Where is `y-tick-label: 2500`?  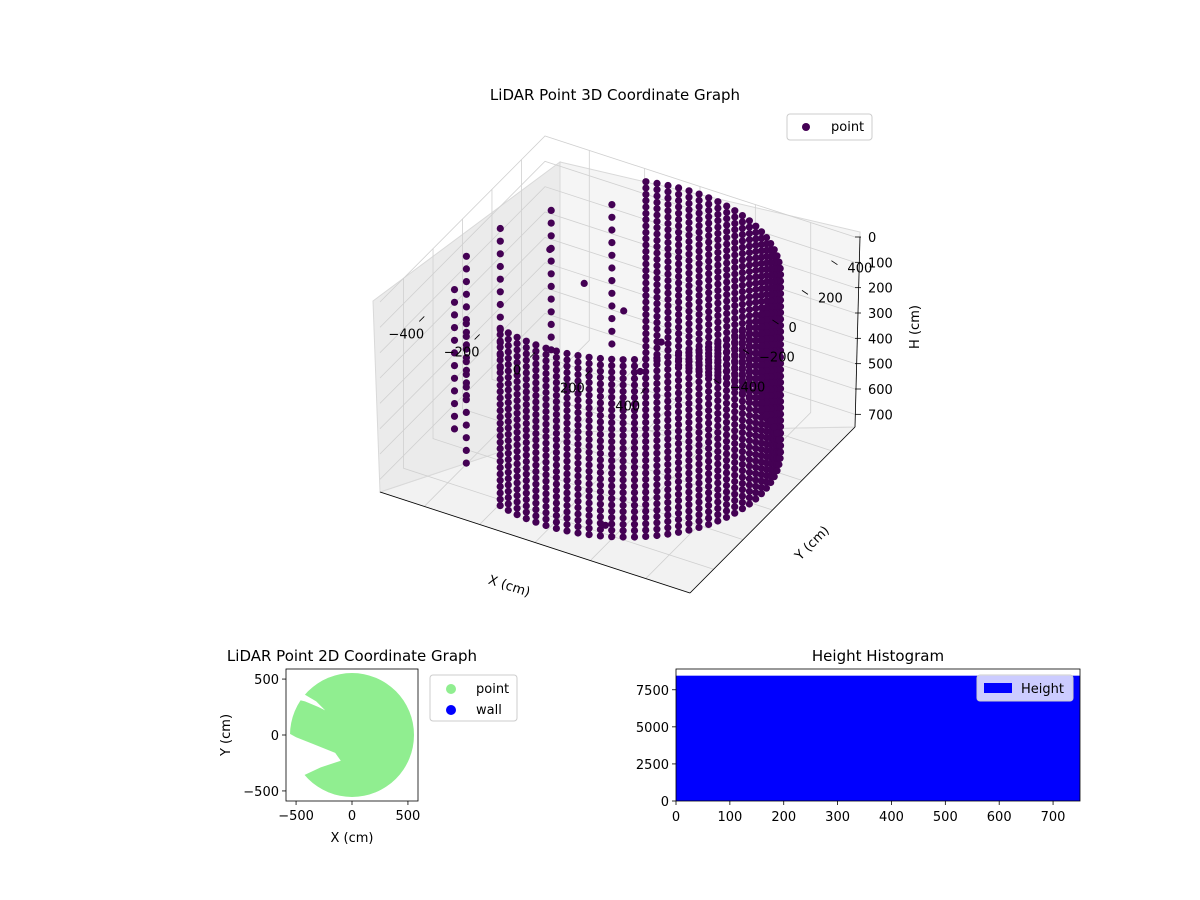 y-tick-label: 2500 is located at coordinates (652, 765).